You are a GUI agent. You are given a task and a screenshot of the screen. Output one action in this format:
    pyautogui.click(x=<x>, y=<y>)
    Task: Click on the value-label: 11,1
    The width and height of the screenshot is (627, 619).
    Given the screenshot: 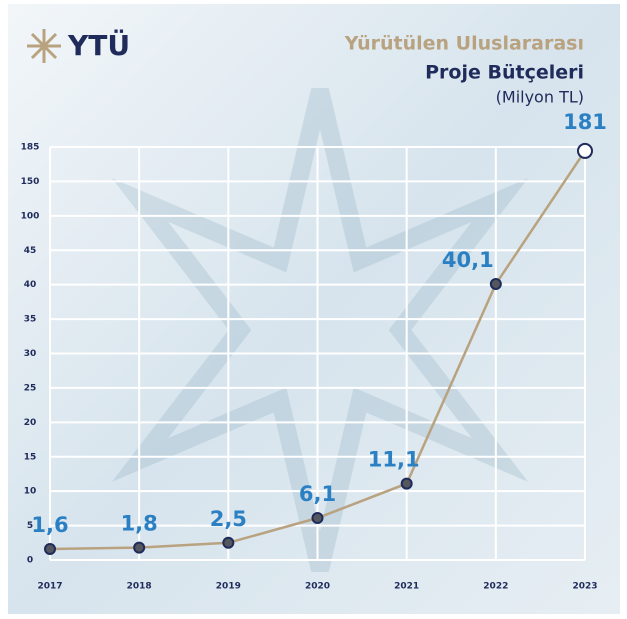 What is the action you would take?
    pyautogui.click(x=394, y=460)
    